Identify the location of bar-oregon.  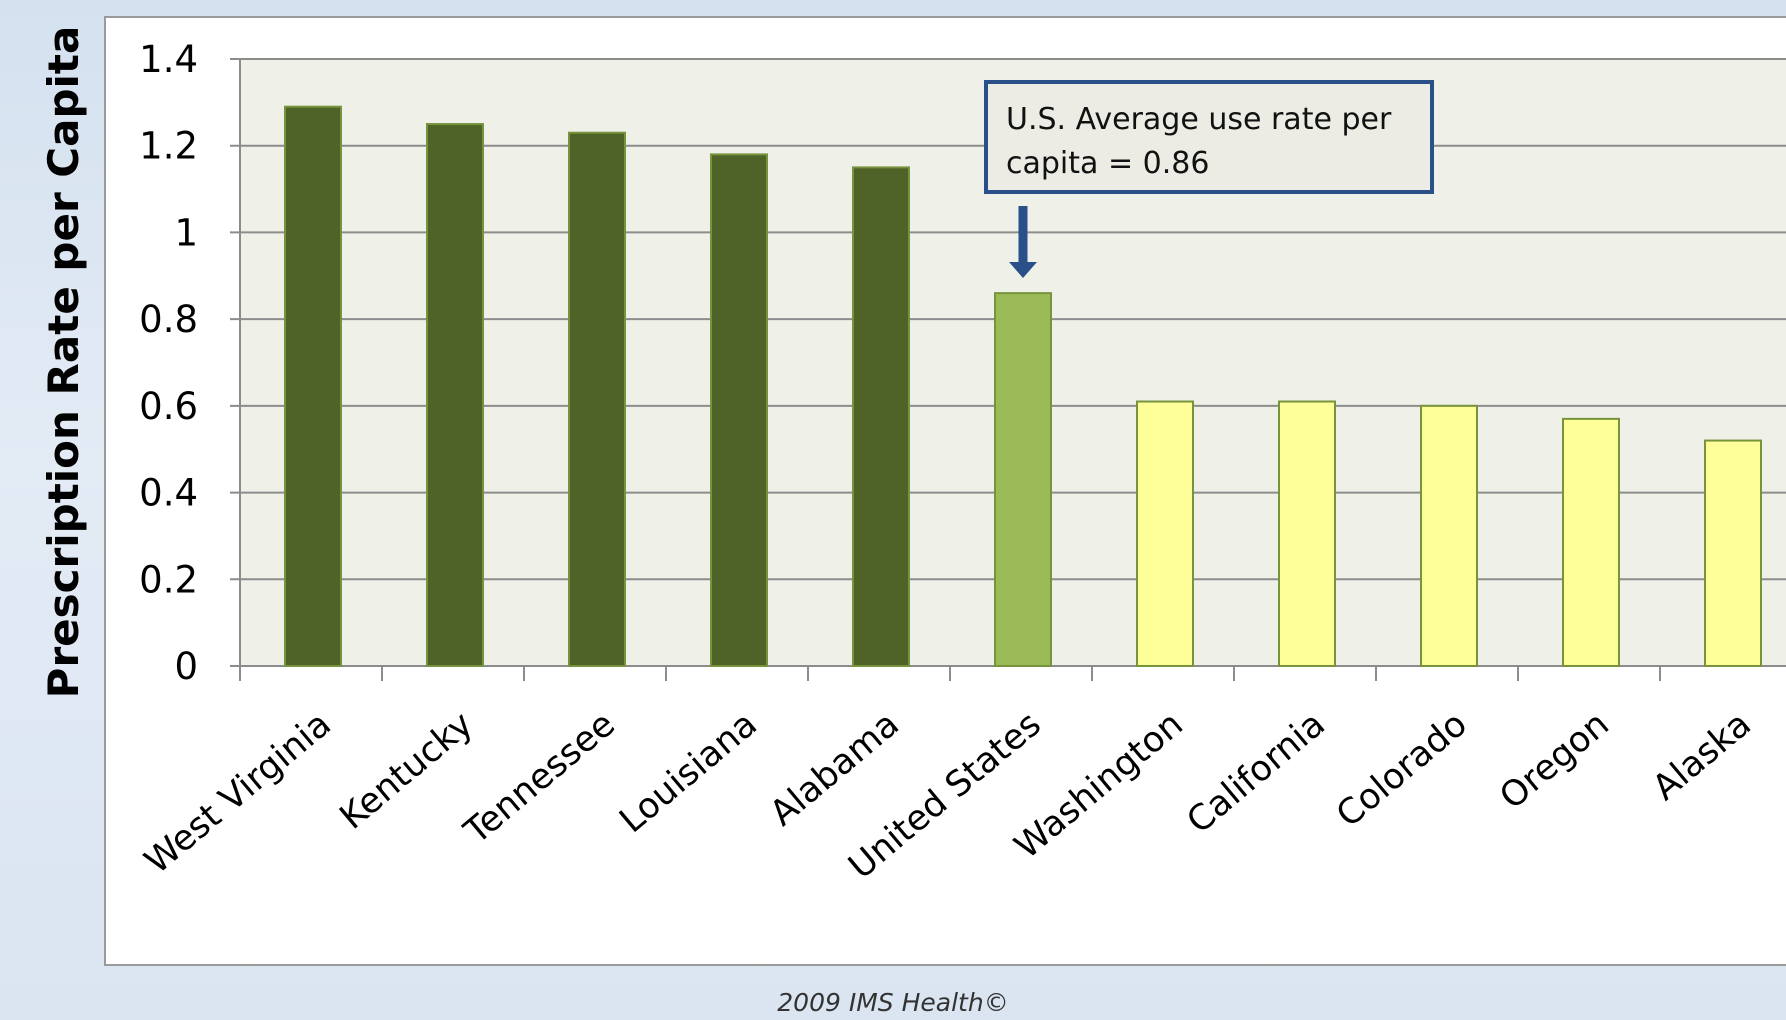
(1591, 542).